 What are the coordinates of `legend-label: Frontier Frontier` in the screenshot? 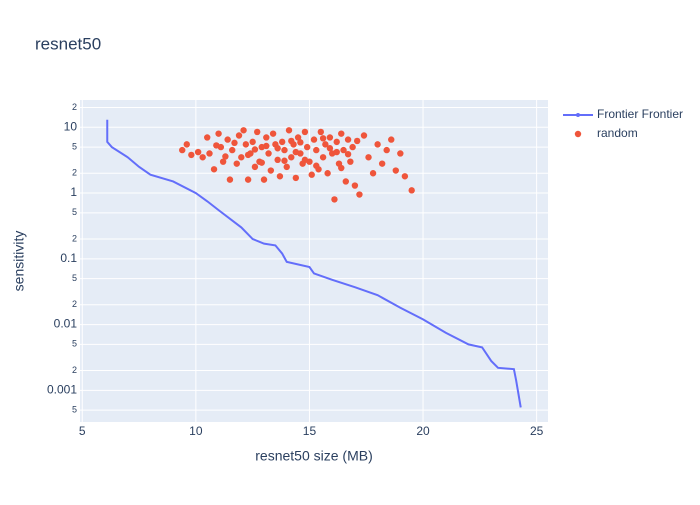 It's located at (640, 114).